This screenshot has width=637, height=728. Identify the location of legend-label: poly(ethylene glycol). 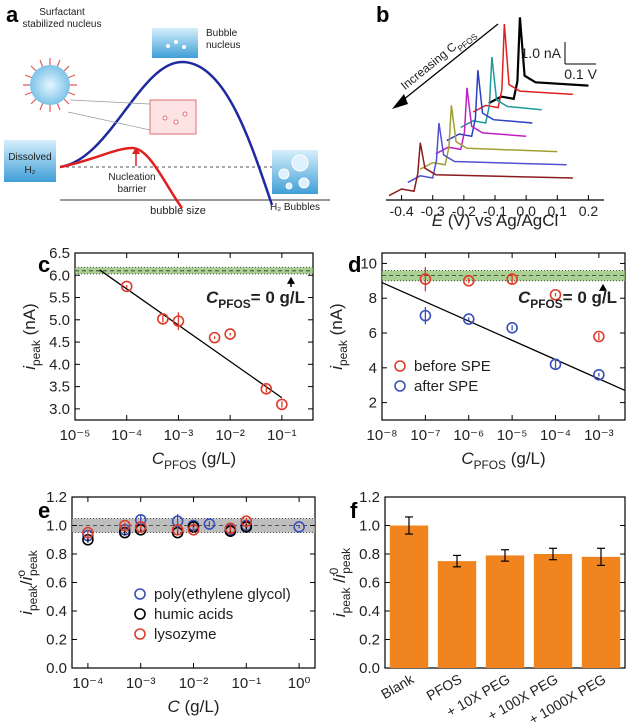
(222, 594).